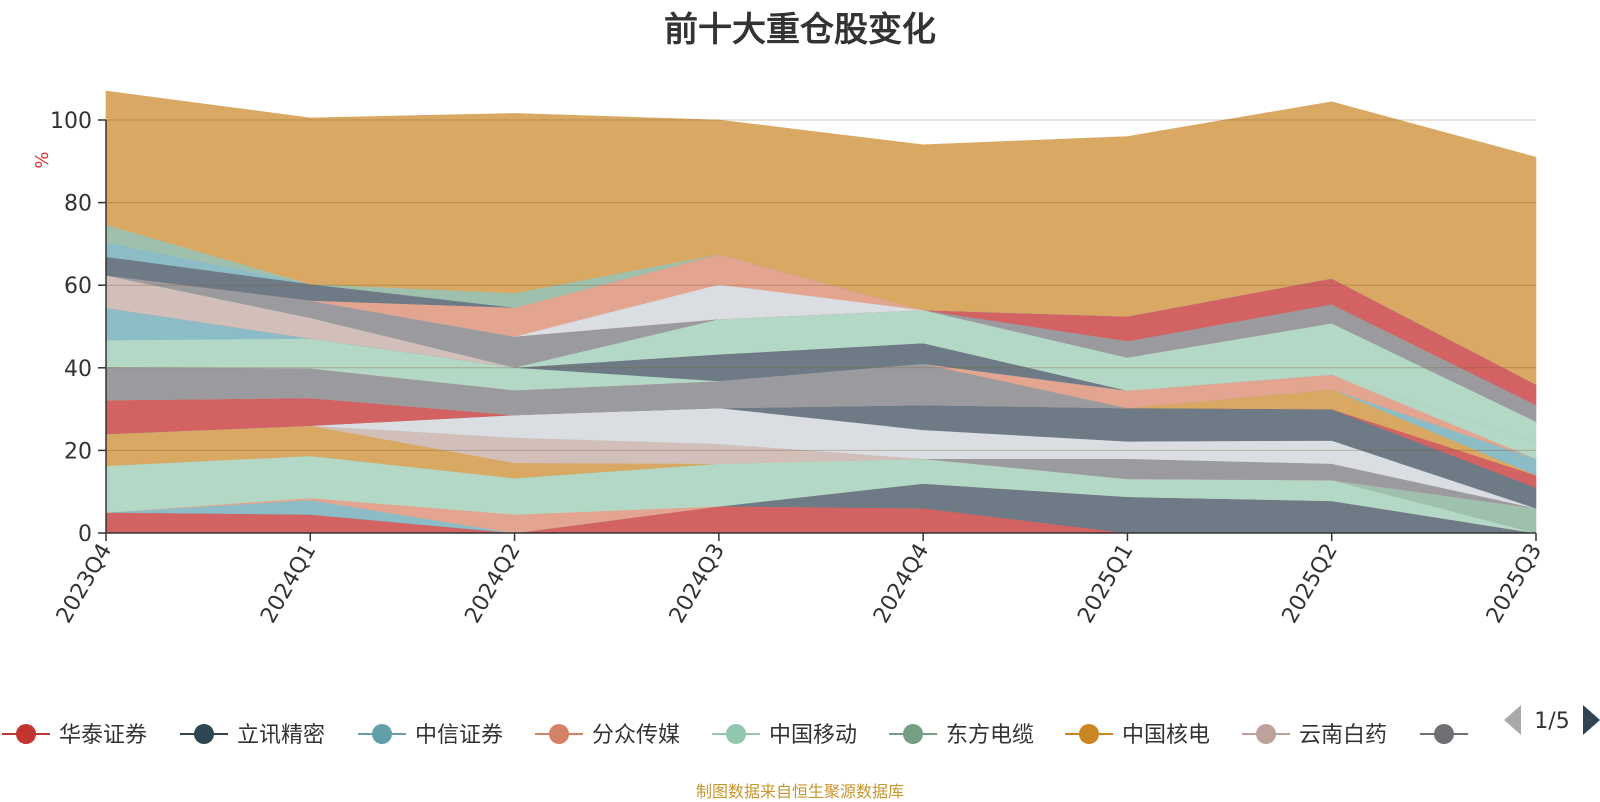 The height and width of the screenshot is (802, 1600). Describe the element at coordinates (800, 30) in the screenshot. I see `chart-title: 前十大重仓股变化` at that location.